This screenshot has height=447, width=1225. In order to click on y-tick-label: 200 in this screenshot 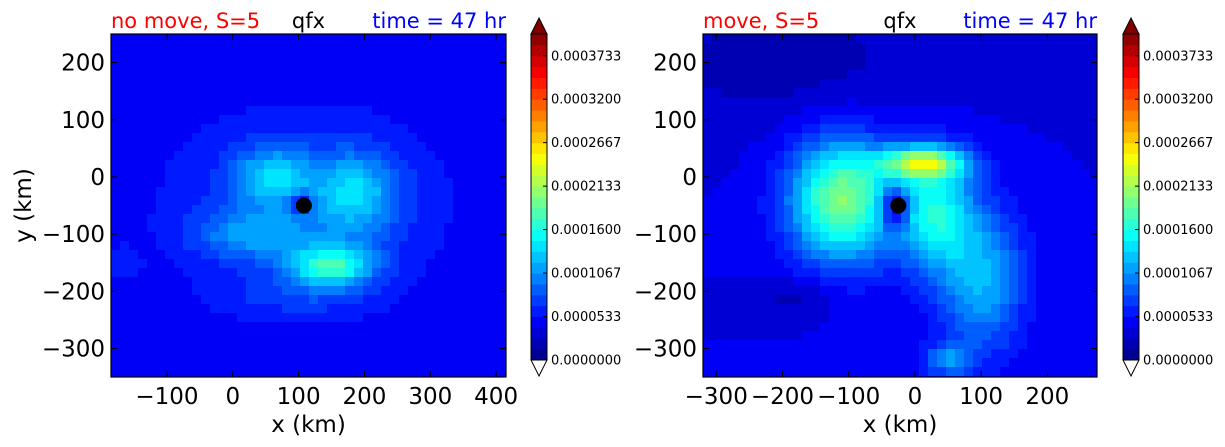, I will do `click(83, 64)`.